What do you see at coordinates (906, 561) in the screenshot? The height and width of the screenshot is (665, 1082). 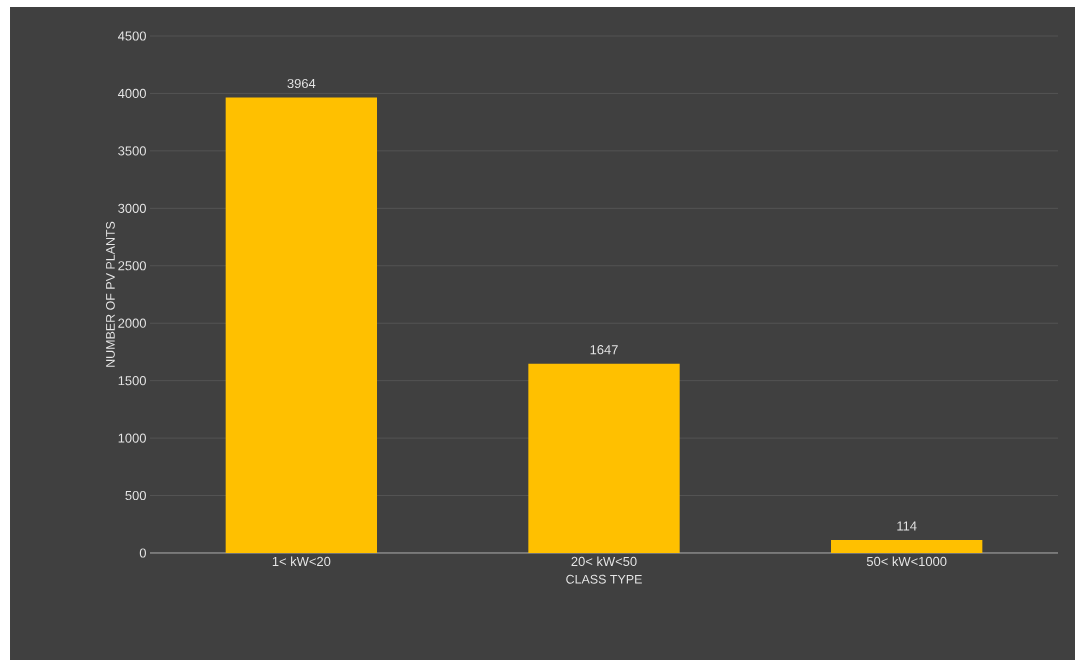 I see `x-tick-label: 50< kW<1000` at bounding box center [906, 561].